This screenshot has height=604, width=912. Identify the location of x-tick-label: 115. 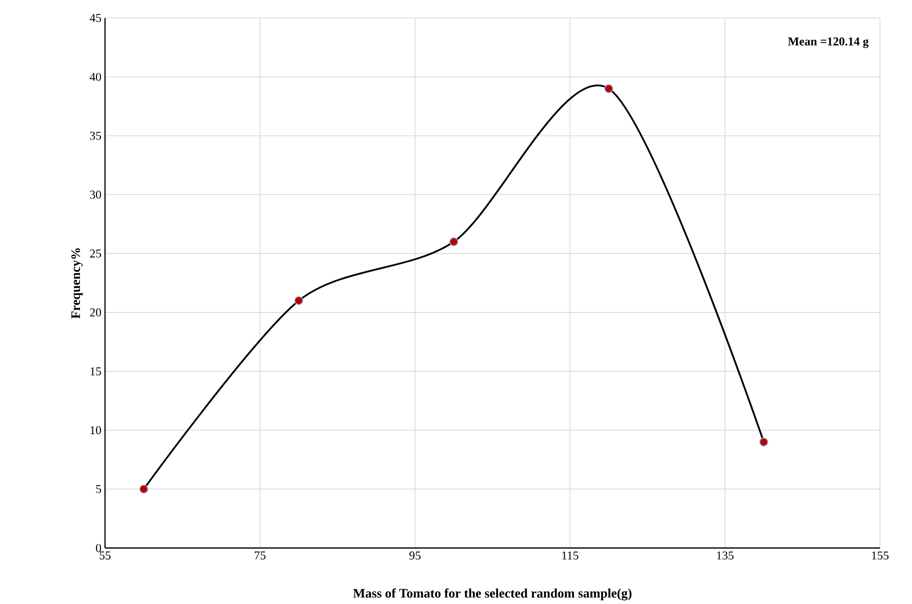
(570, 556).